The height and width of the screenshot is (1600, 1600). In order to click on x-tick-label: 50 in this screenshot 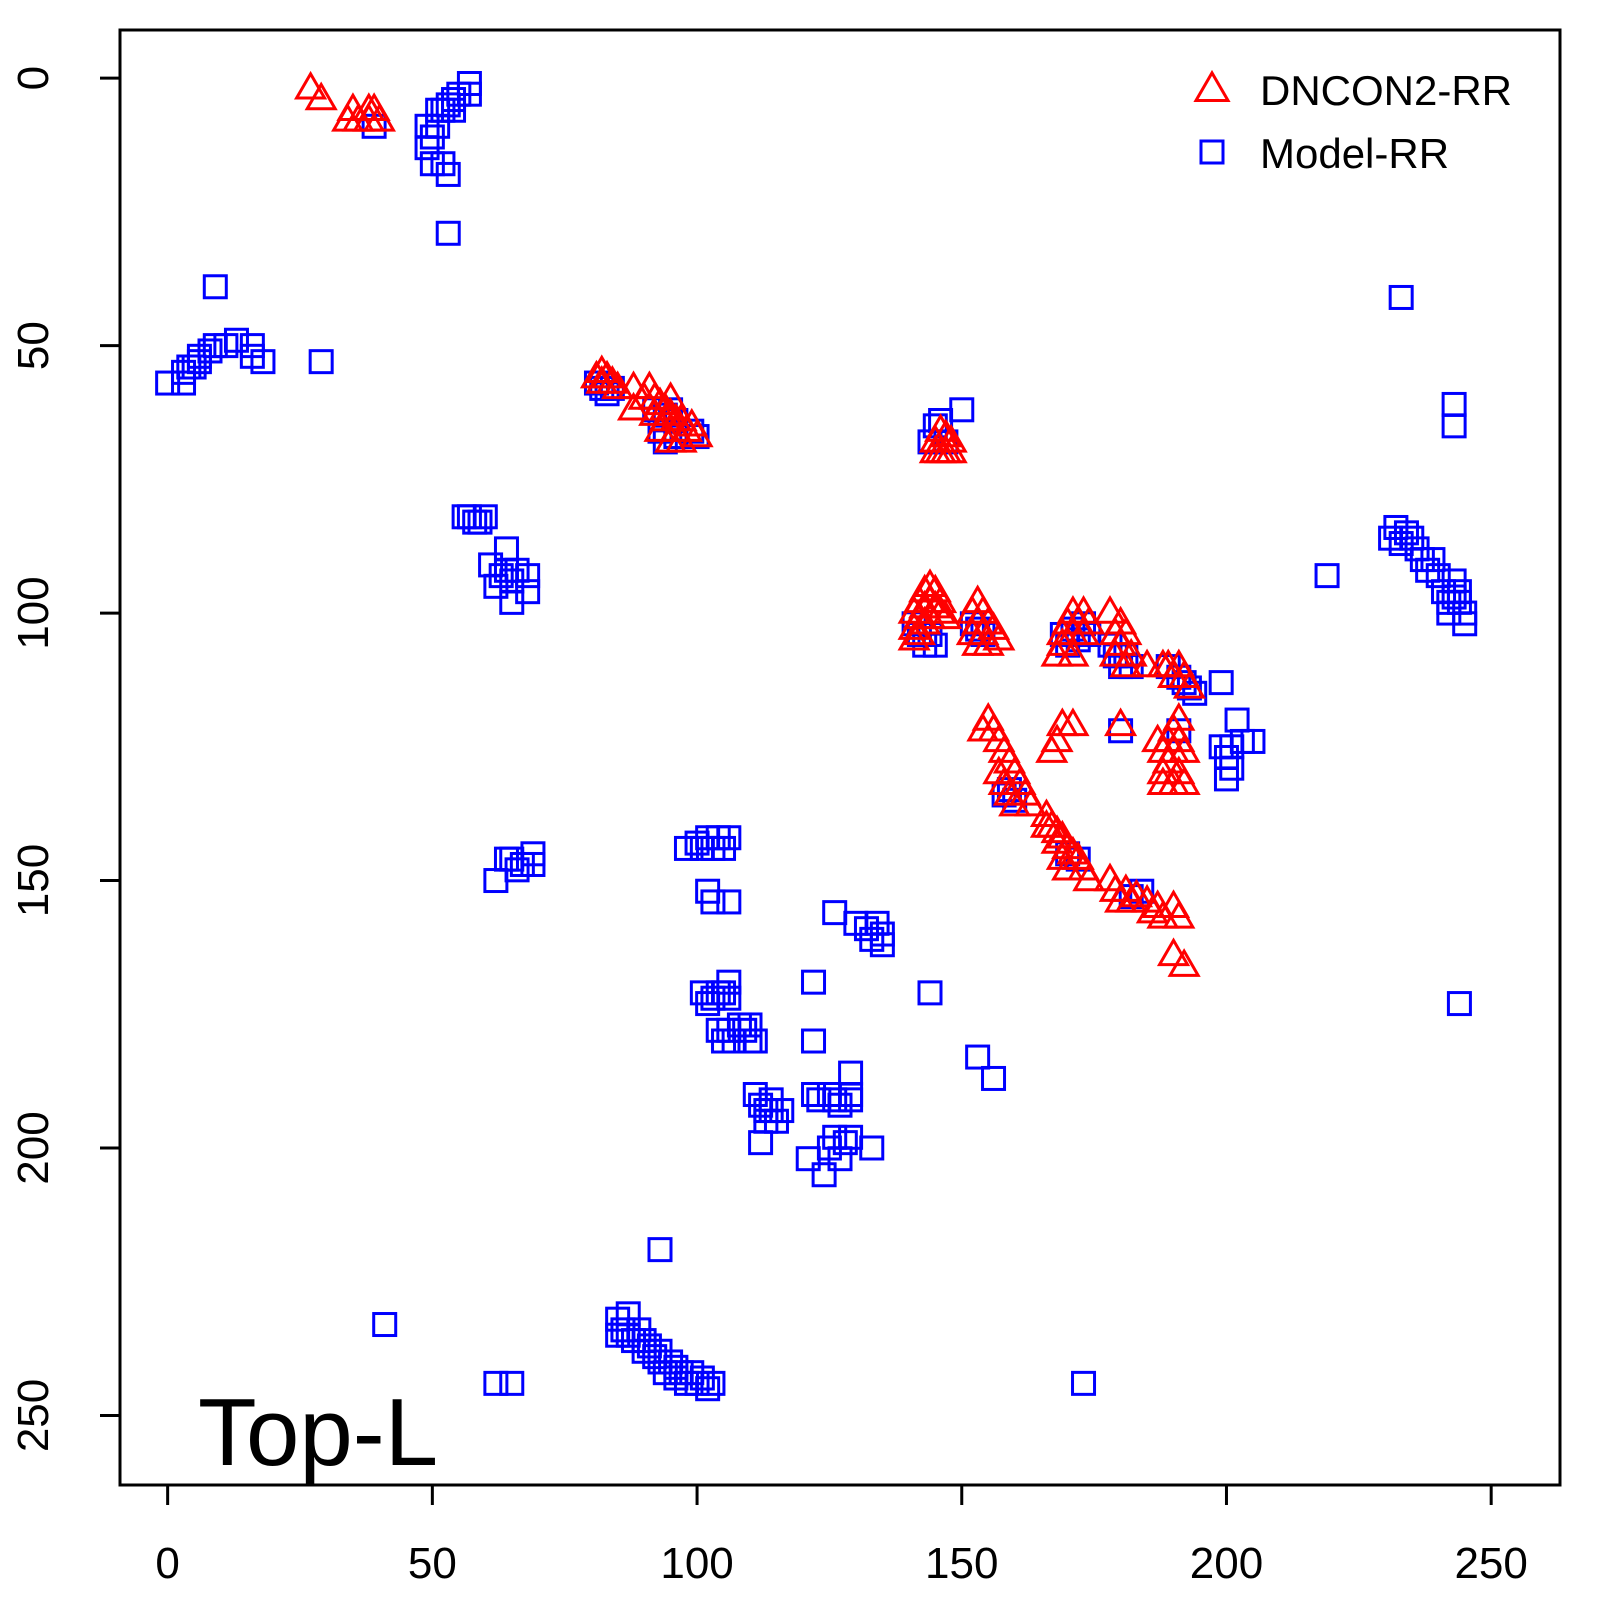, I will do `click(432, 1563)`.